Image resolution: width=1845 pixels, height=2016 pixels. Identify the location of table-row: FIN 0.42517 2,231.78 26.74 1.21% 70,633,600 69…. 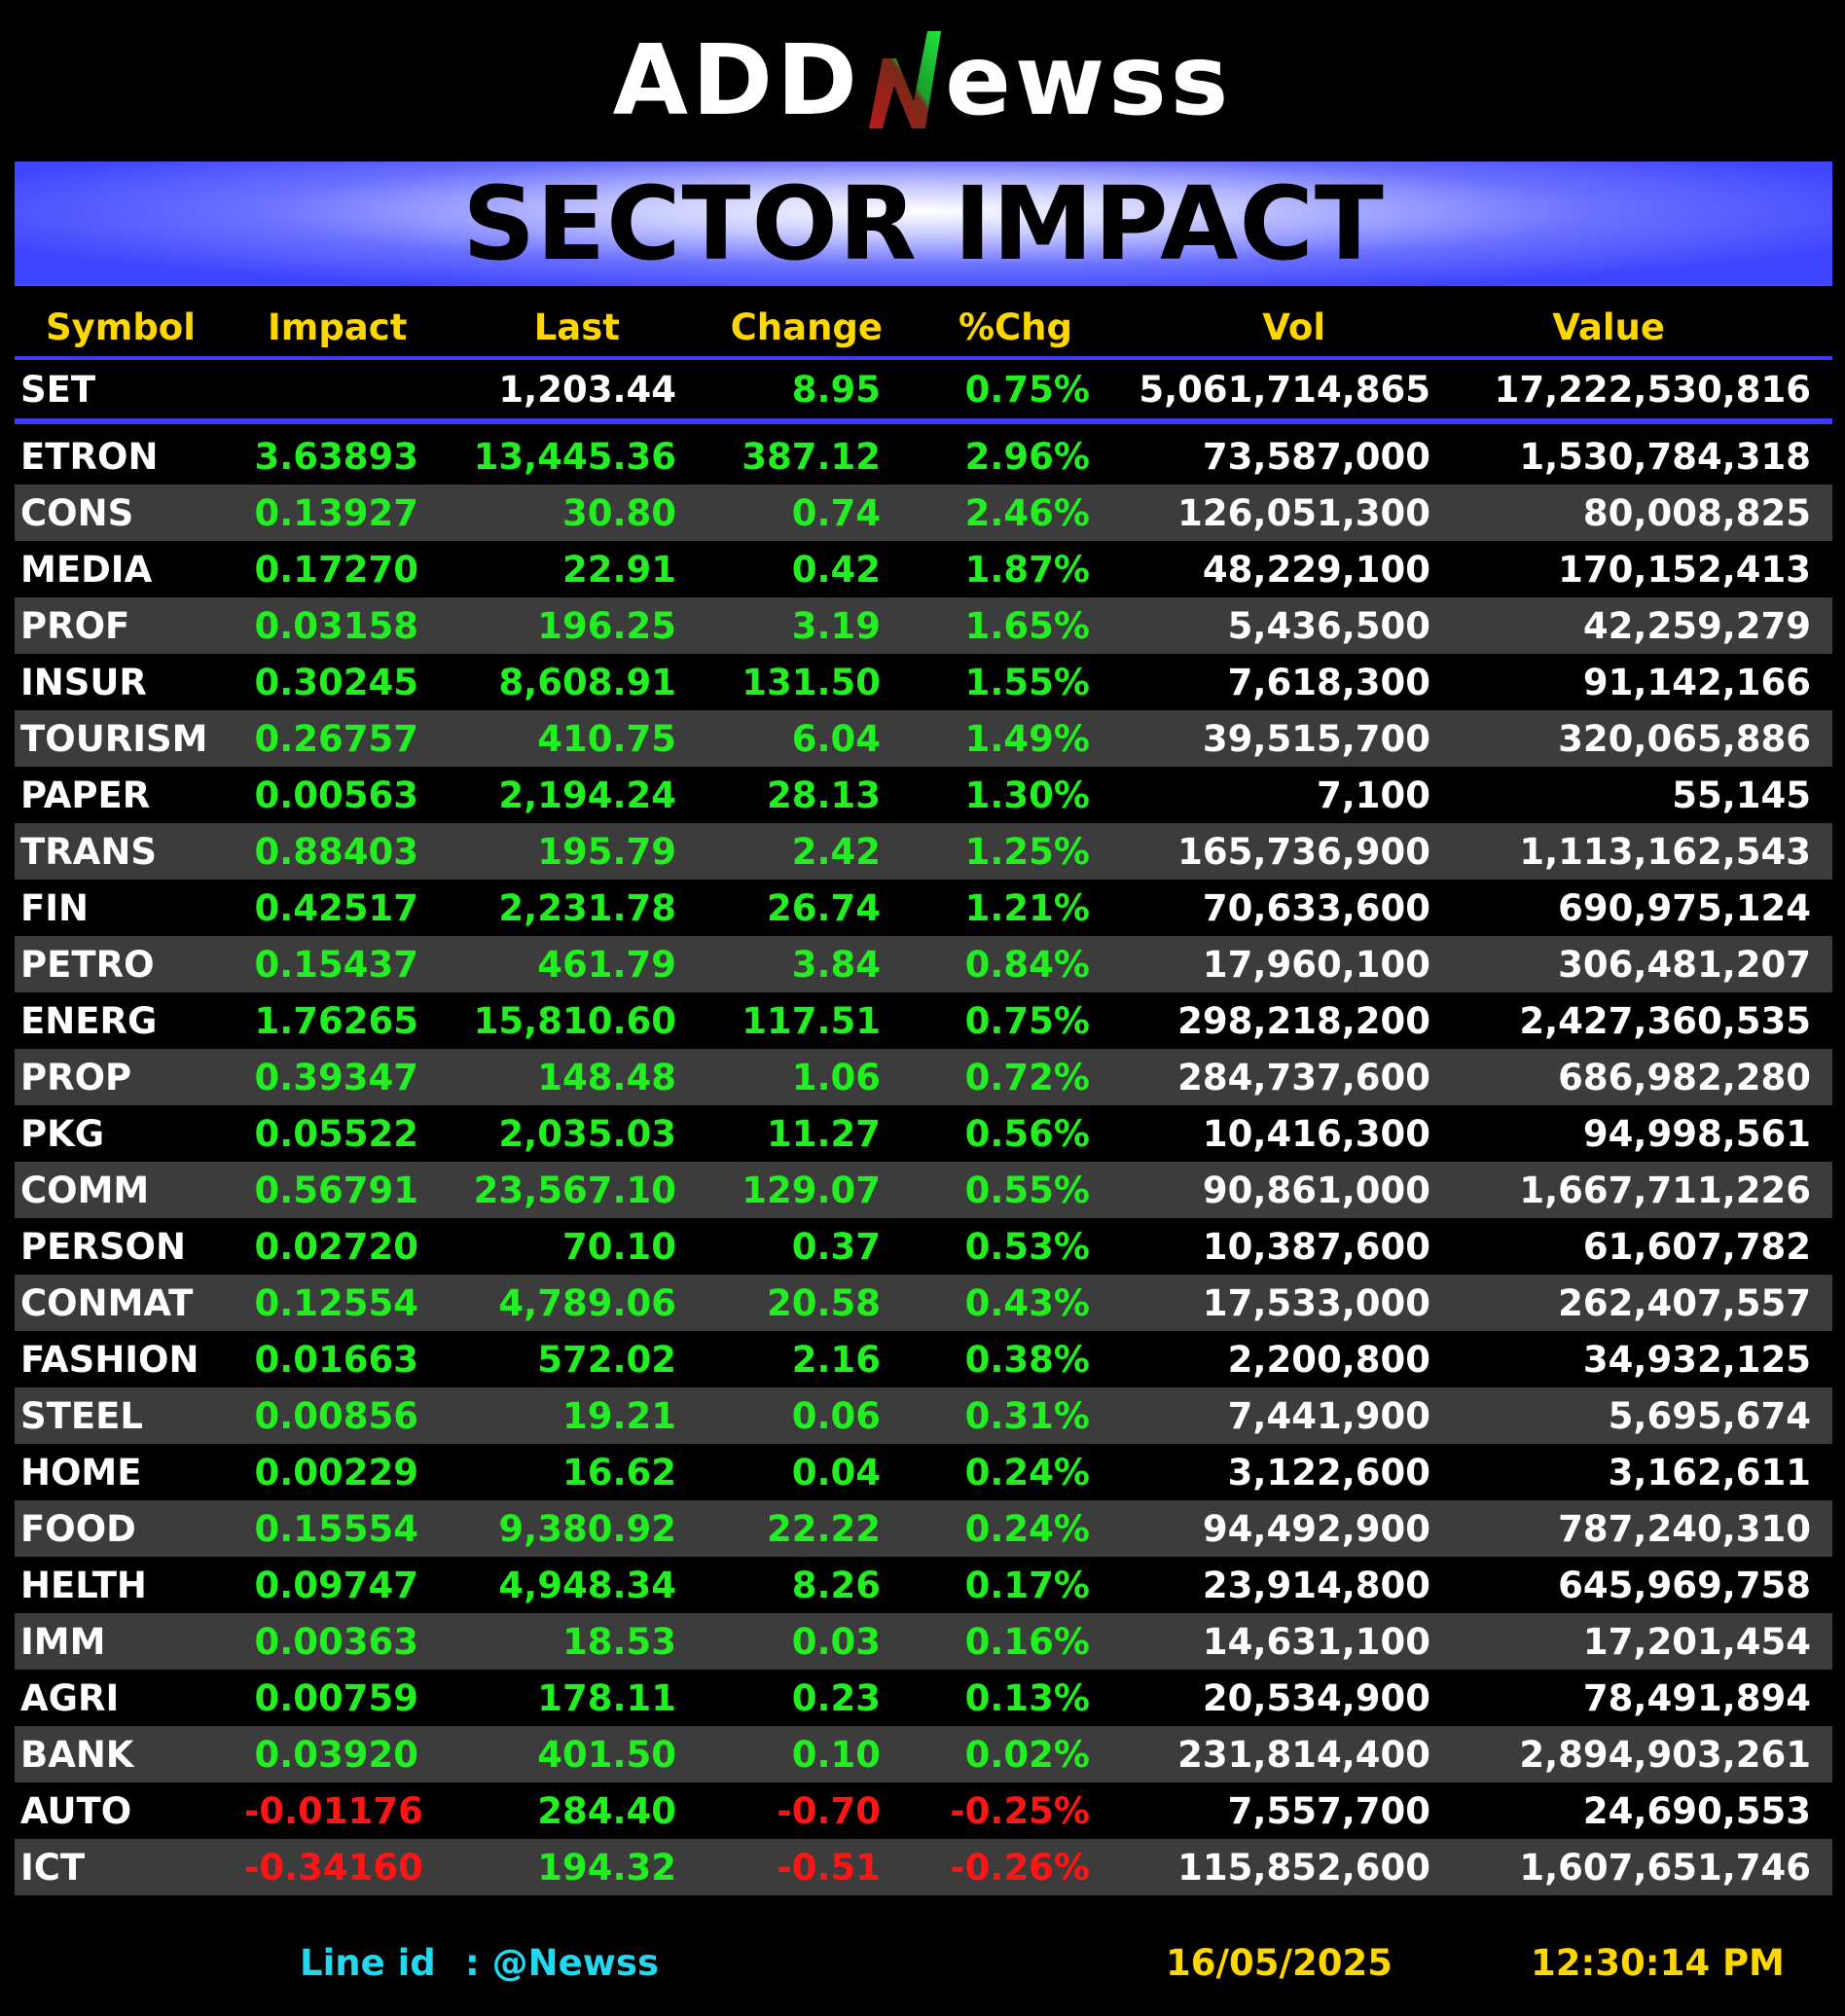
(923, 908).